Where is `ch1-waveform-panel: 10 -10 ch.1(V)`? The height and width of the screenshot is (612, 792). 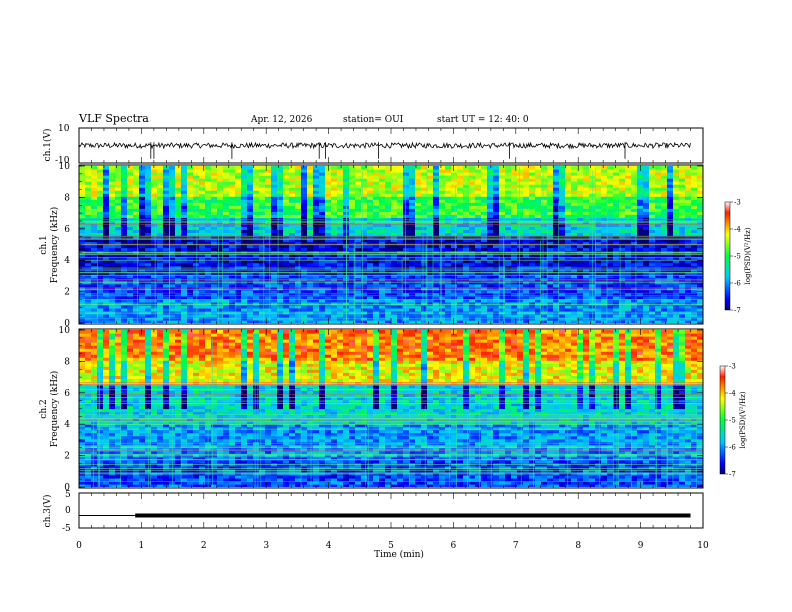 ch1-waveform-panel: 10 -10 ch.1(V) is located at coordinates (373, 145).